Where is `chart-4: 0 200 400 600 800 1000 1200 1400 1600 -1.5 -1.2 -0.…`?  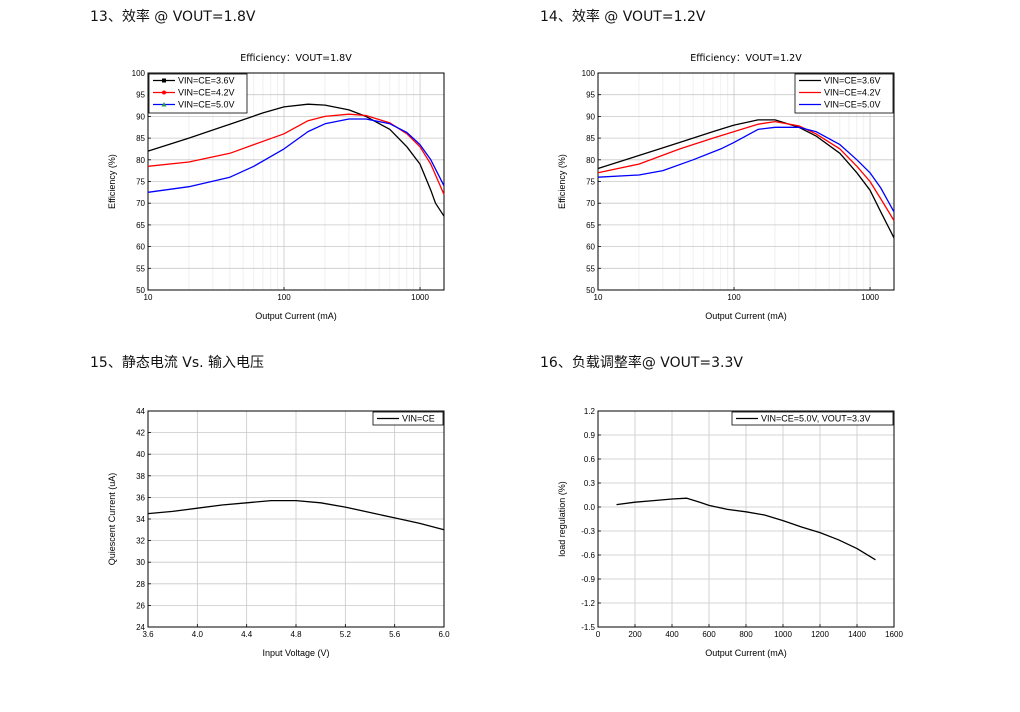 chart-4: 0 200 400 600 800 1000 1200 1400 1600 -1.5 -1.2 -0.… is located at coordinates (730, 532).